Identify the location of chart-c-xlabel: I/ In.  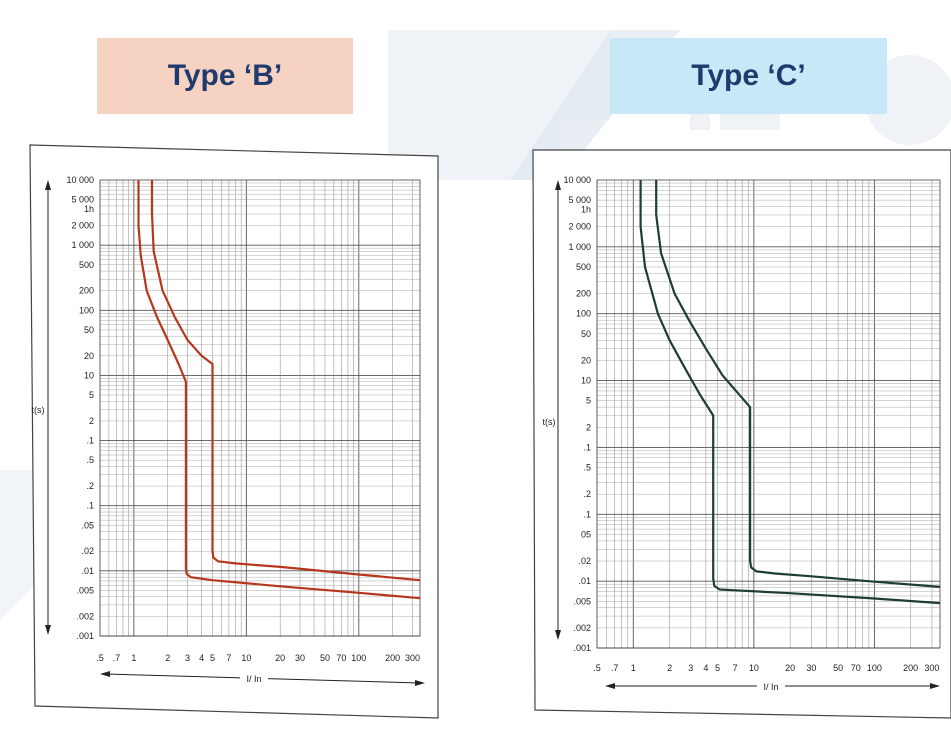
(770, 687).